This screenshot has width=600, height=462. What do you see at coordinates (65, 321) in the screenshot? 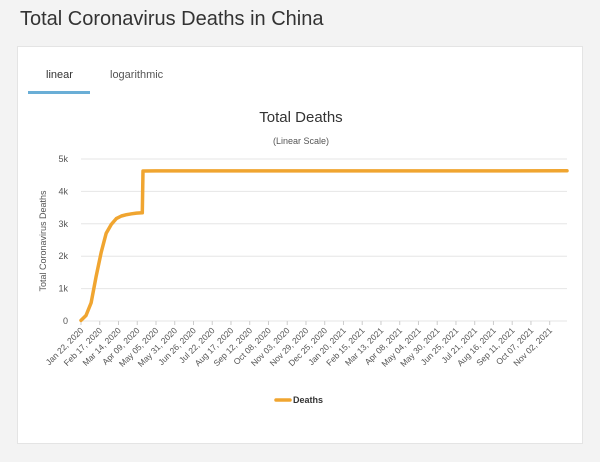
I see `y-tick-label: 0` at bounding box center [65, 321].